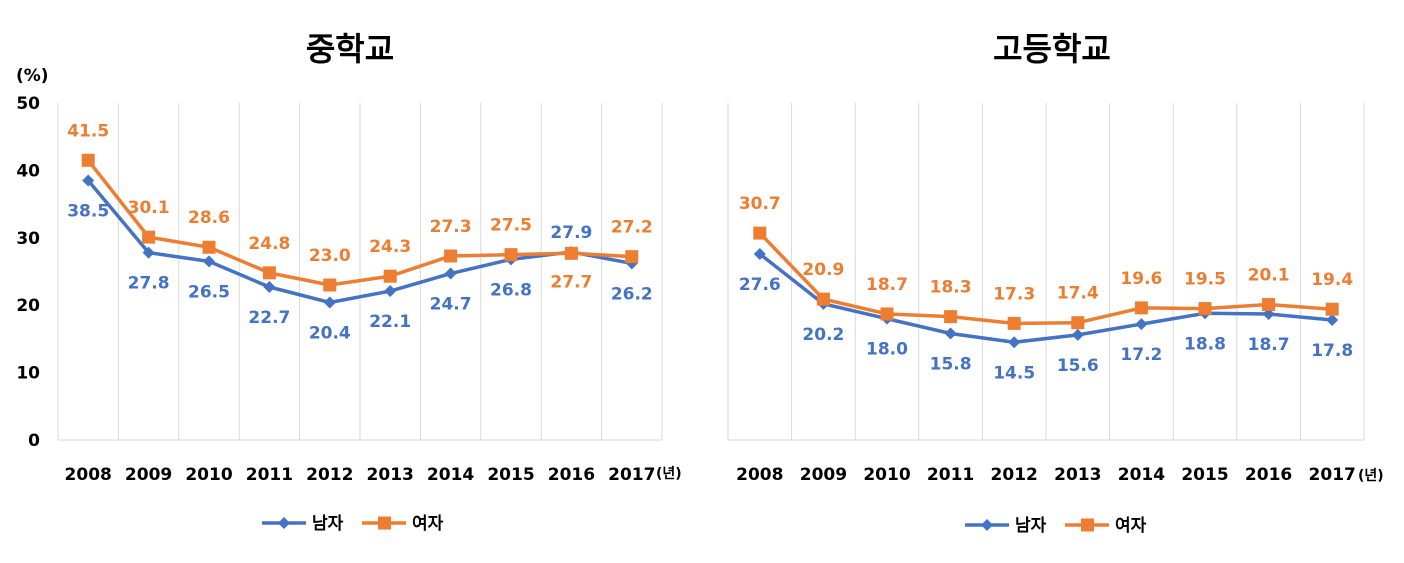 This screenshot has width=1404, height=563. I want to click on data-label-female: 30.7, so click(760, 204).